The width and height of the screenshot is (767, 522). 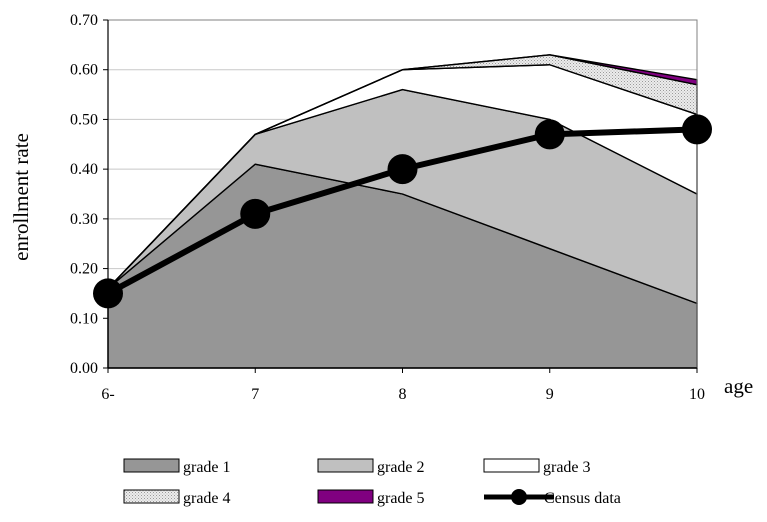 What do you see at coordinates (519, 497) in the screenshot?
I see `legend-swatch-marker-census-data` at bounding box center [519, 497].